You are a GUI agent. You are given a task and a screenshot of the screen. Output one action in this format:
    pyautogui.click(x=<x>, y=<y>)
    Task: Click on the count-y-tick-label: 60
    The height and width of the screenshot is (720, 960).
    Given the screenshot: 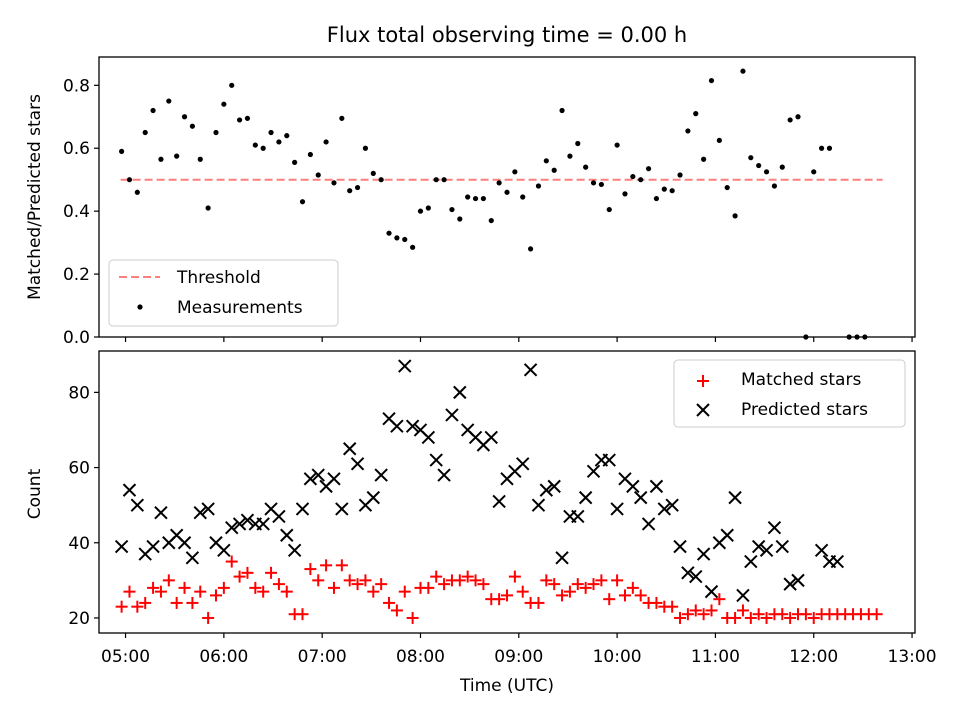 What is the action you would take?
    pyautogui.click(x=79, y=469)
    